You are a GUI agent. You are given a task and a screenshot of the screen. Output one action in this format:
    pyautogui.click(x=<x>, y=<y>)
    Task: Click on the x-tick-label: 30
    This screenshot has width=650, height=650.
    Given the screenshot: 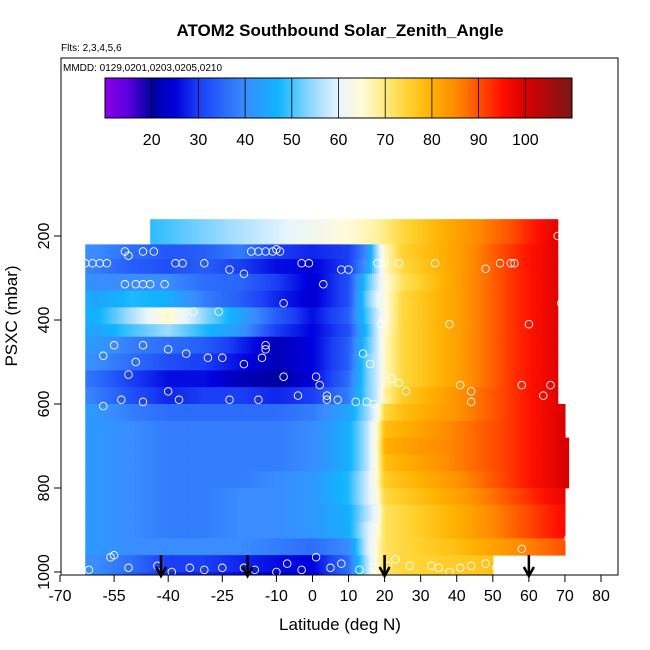 What is the action you would take?
    pyautogui.click(x=421, y=596)
    